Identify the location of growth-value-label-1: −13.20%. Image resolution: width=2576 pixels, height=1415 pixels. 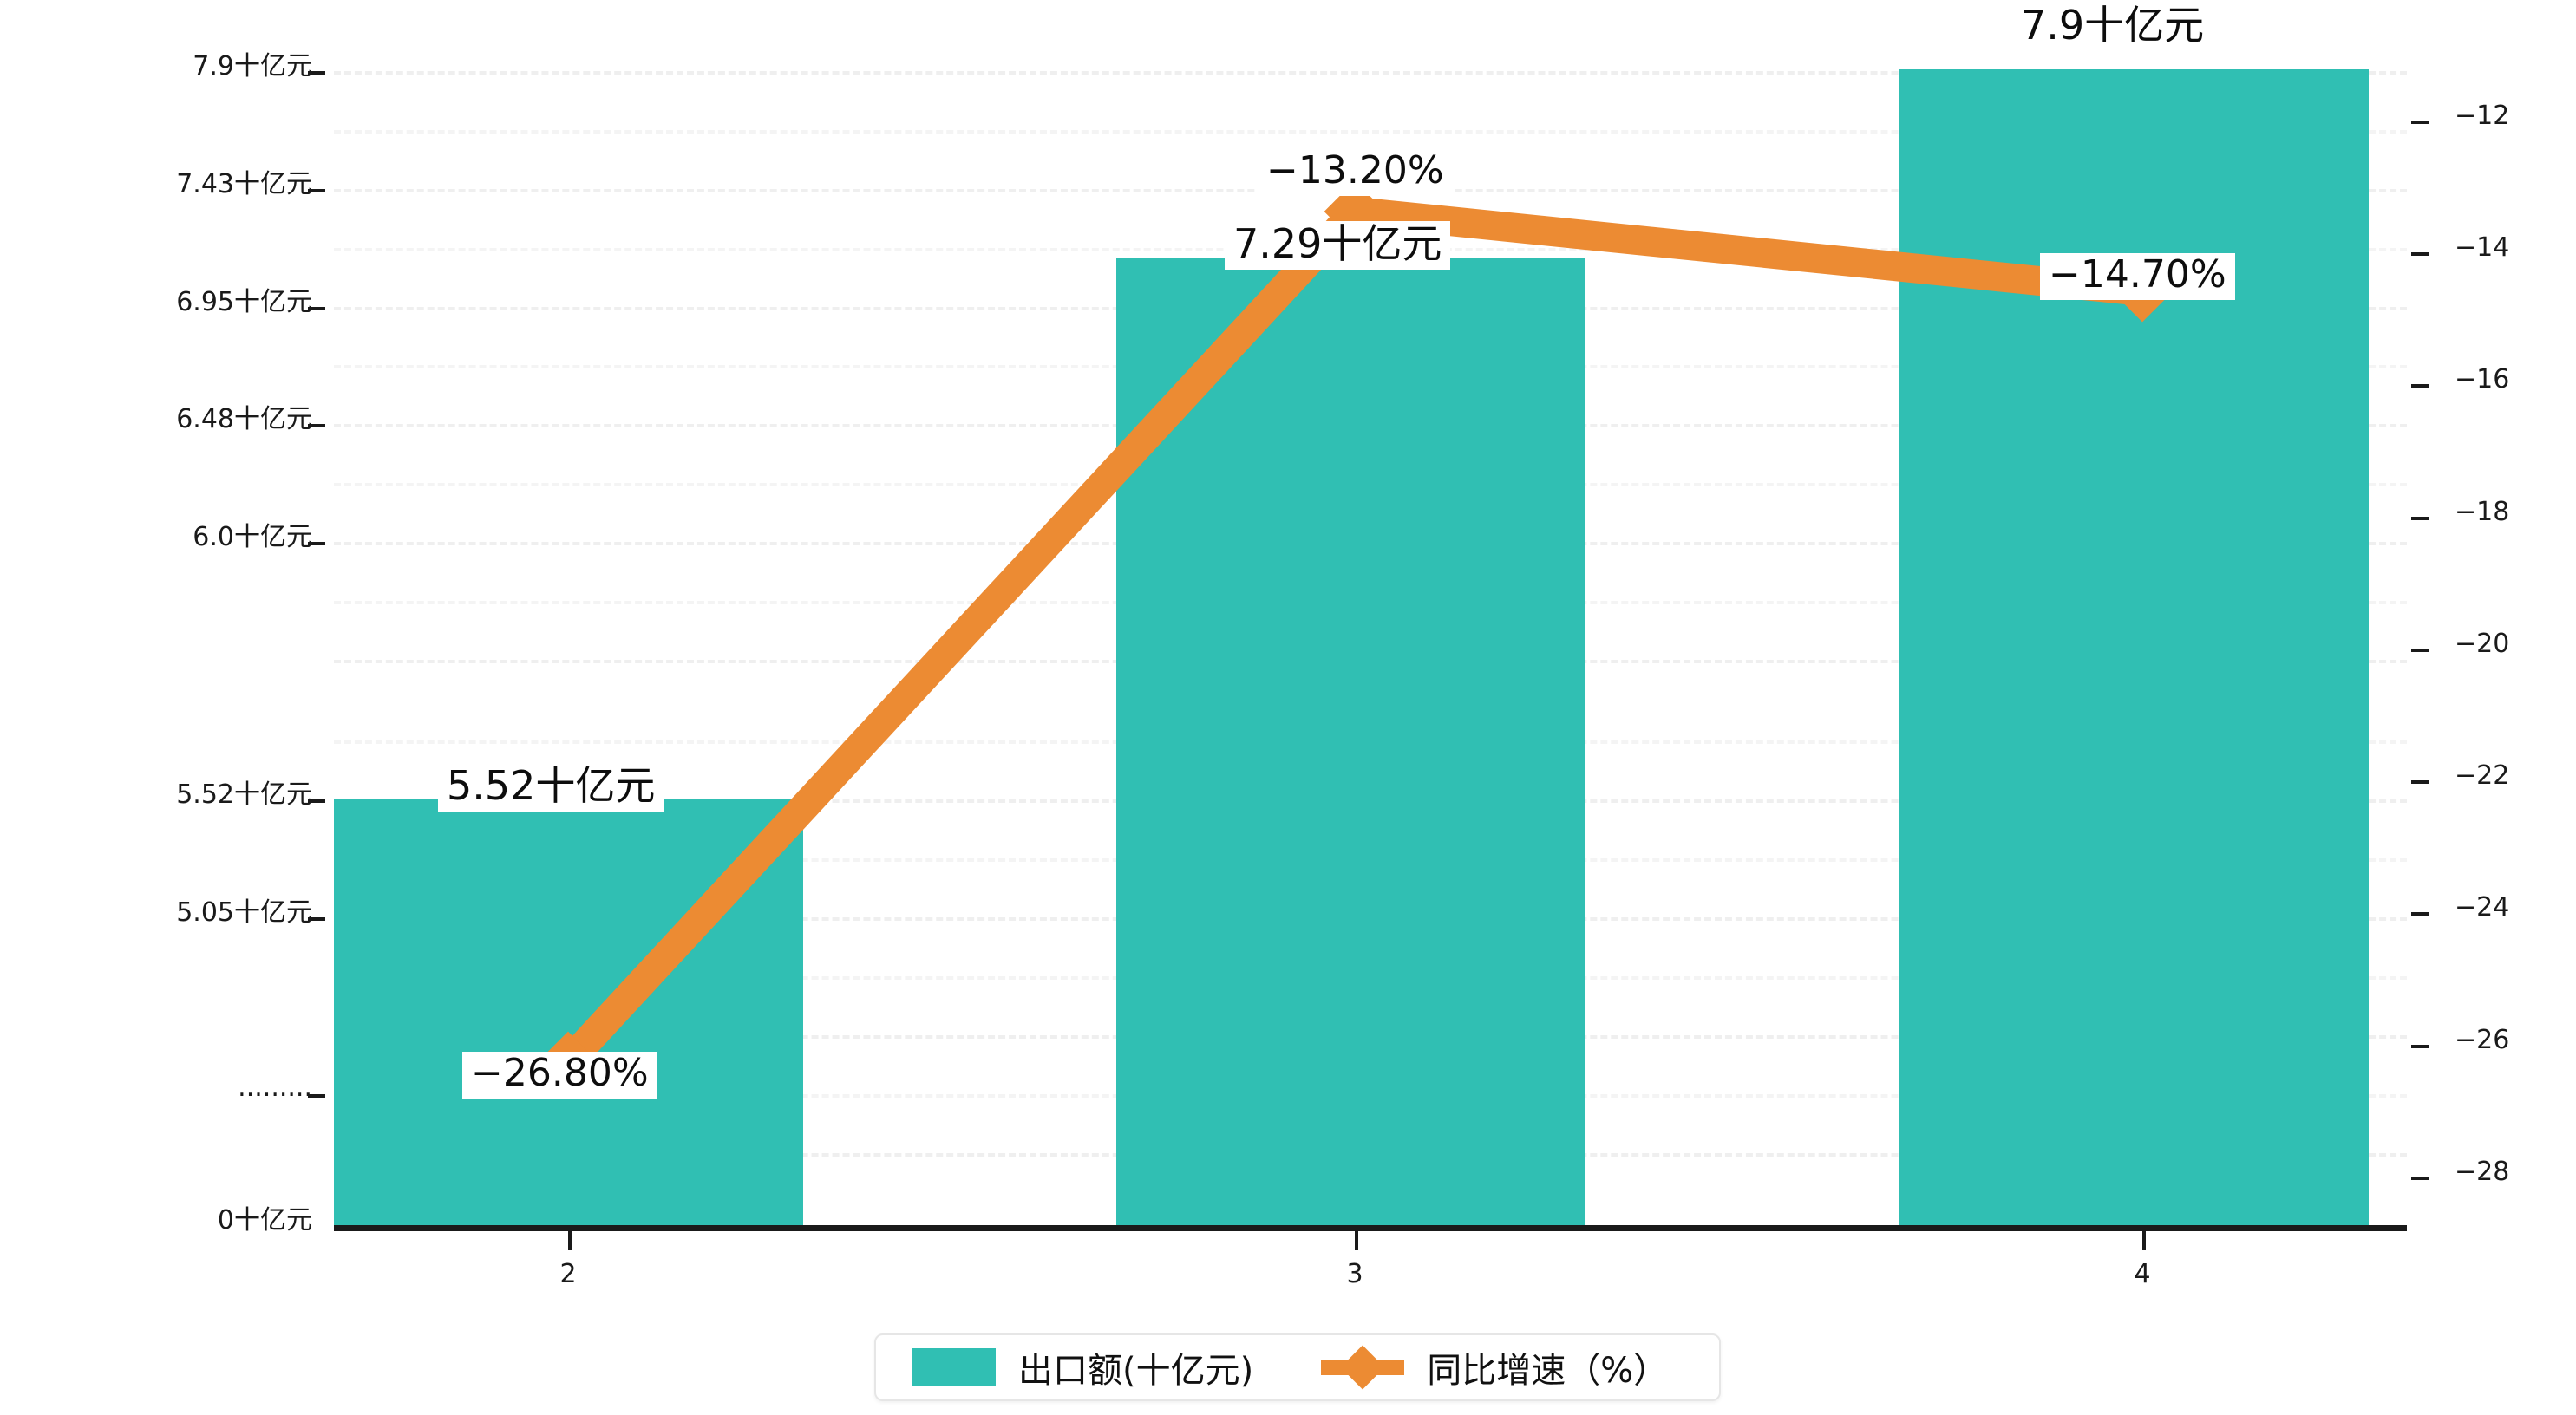
(1355, 173).